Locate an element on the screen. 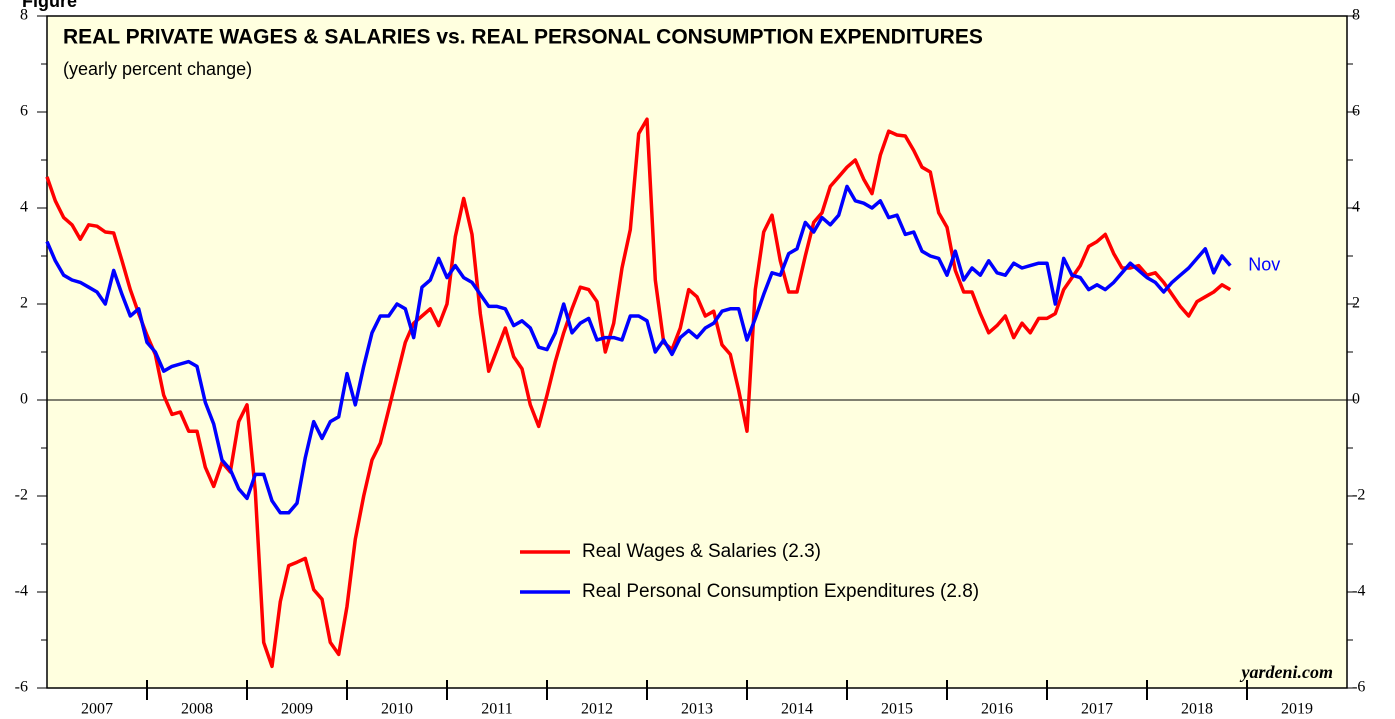 This screenshot has height=719, width=1395. watermark: yardeni.com is located at coordinates (1287, 672).